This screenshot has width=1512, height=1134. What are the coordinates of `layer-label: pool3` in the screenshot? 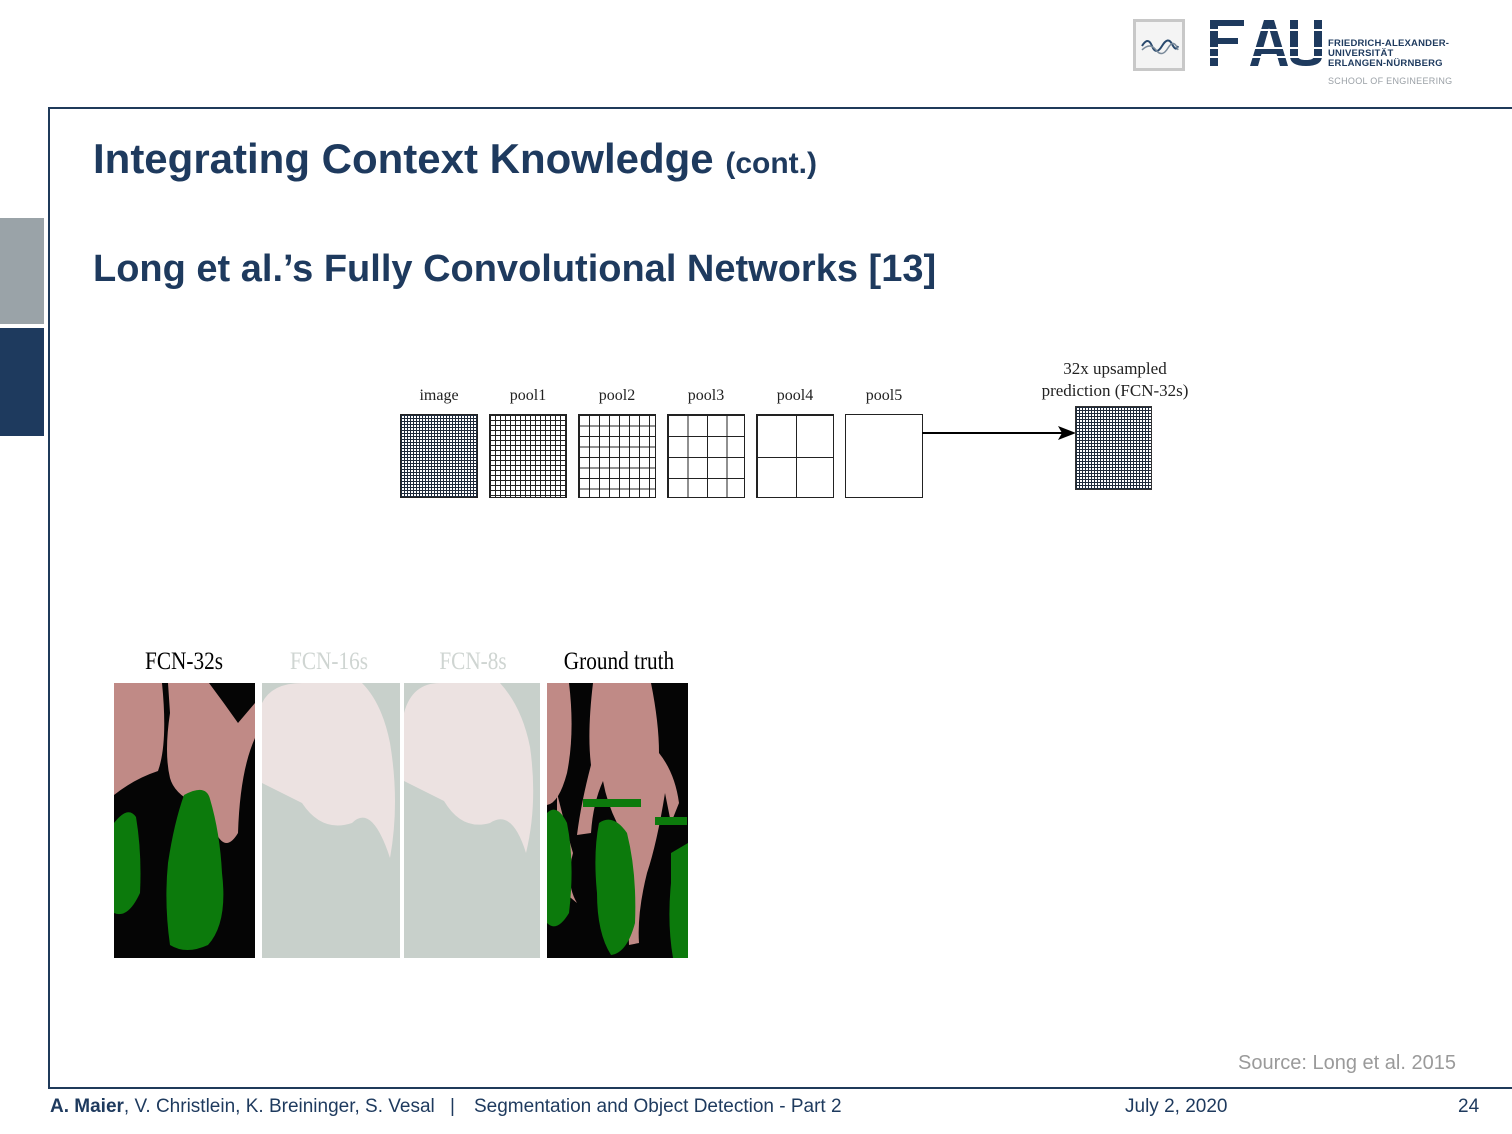 It's located at (706, 395).